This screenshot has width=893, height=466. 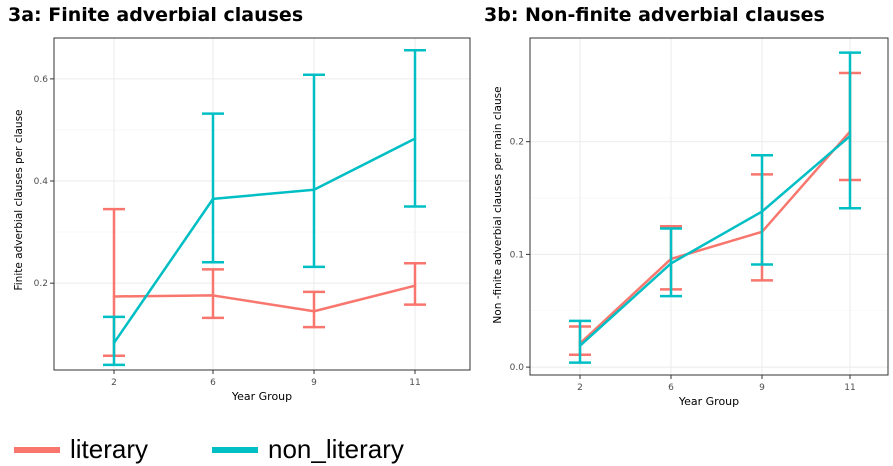 What do you see at coordinates (264, 282) in the screenshot?
I see `series-literary` at bounding box center [264, 282].